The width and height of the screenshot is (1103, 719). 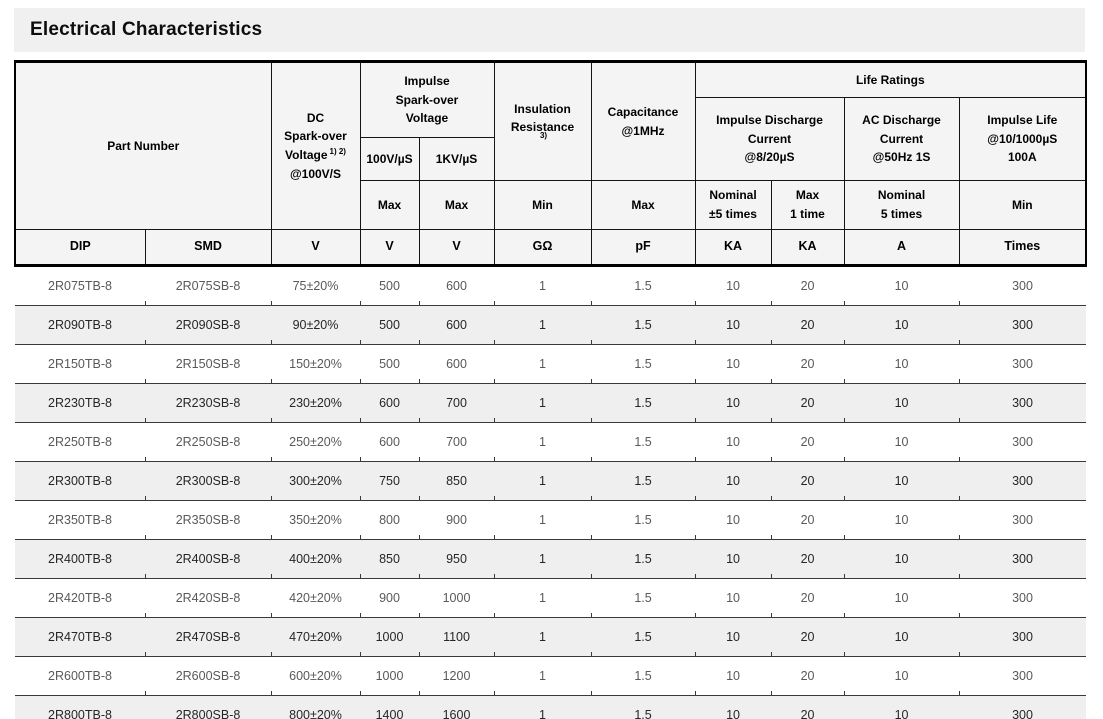 I want to click on table-cell: 470±20%, so click(x=315, y=639).